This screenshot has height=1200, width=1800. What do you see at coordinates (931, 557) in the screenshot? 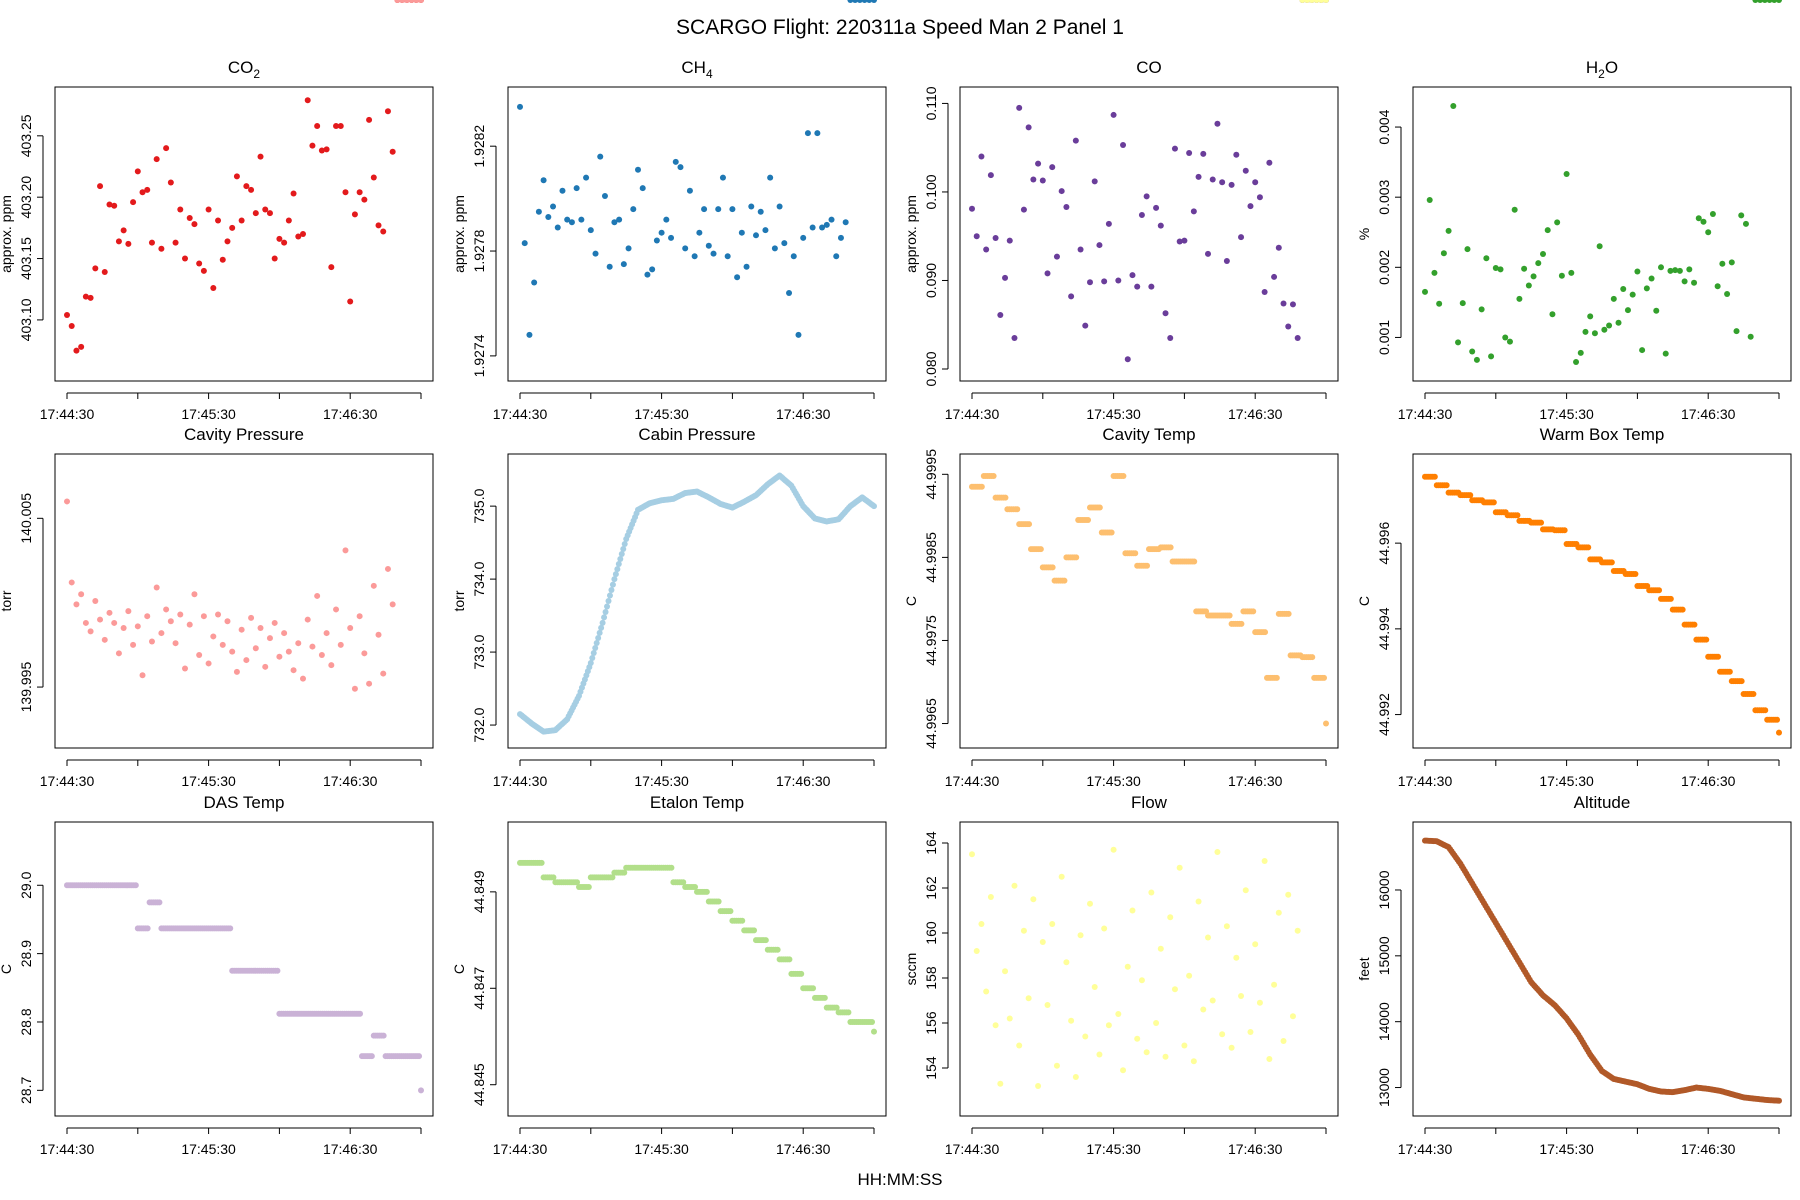
I see `y-tick-label: 44.9985` at bounding box center [931, 557].